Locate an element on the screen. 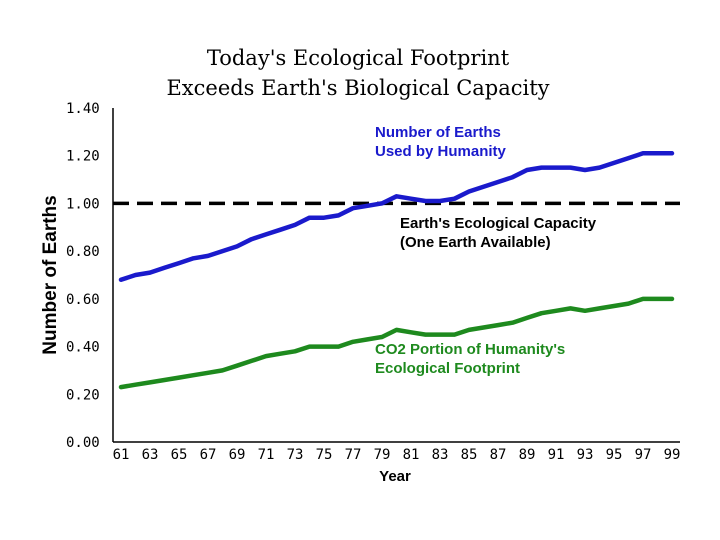 The image size is (720, 540). x-tick-label: 95 is located at coordinates (614, 455).